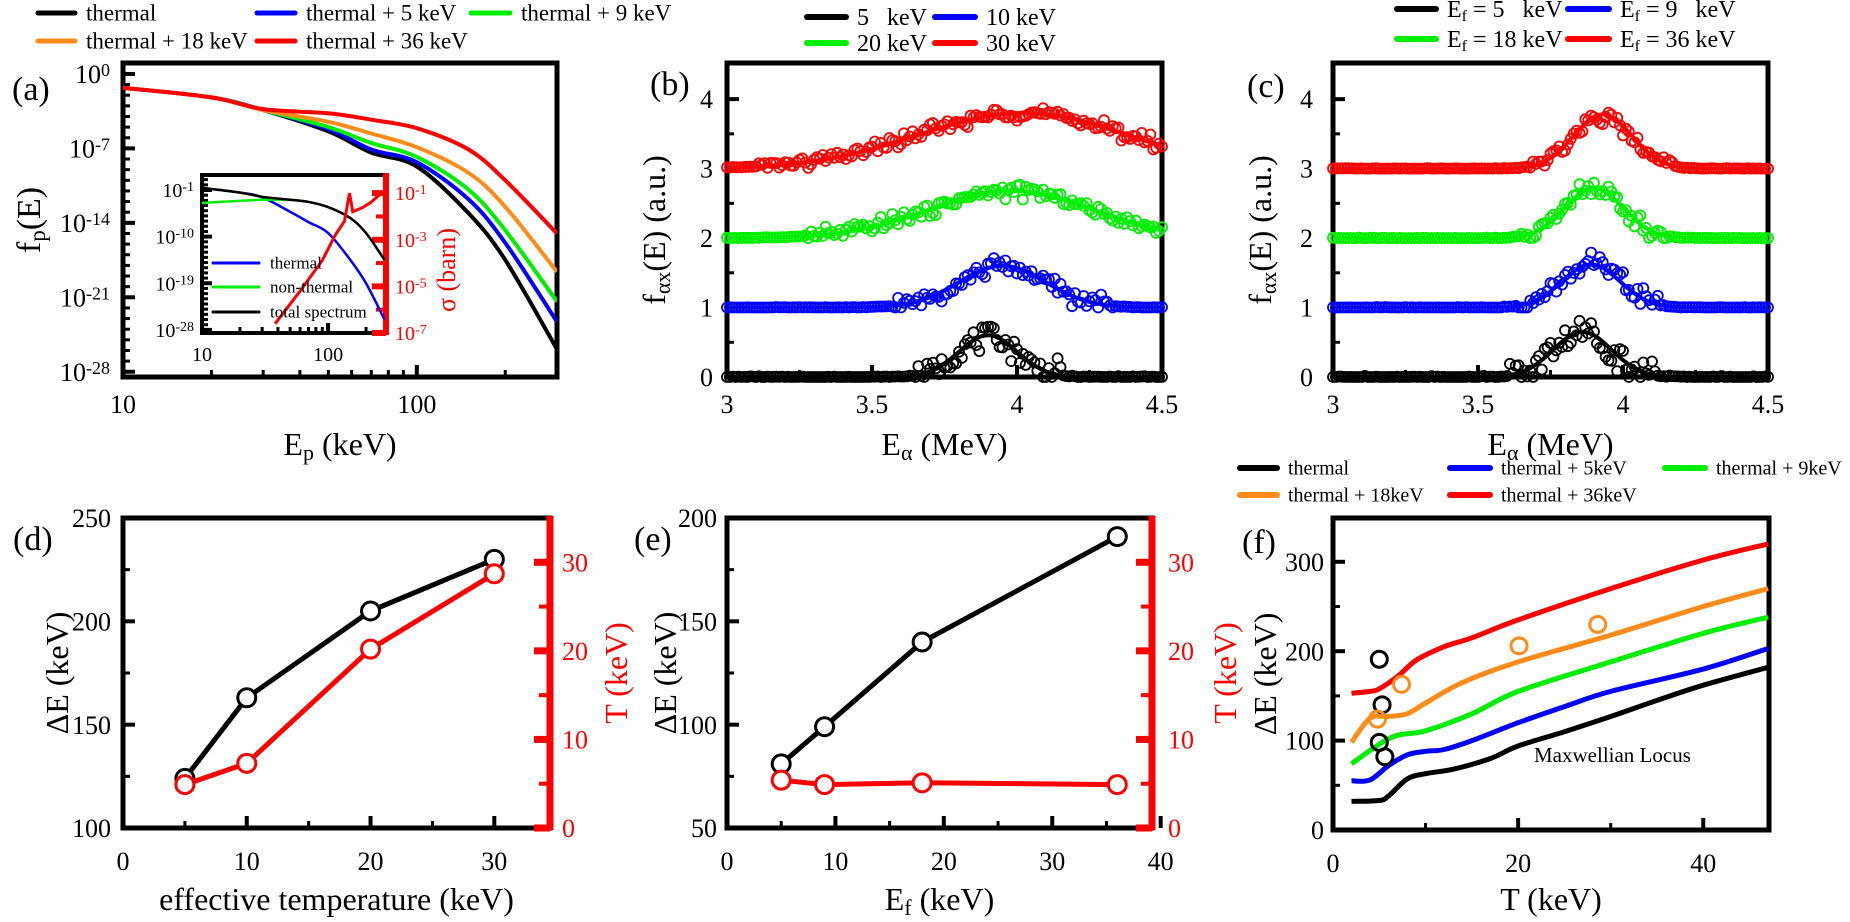 This screenshot has width=1850, height=922. I want to click on y-axis-title: fαx(E) (a.u.), so click(655, 230).